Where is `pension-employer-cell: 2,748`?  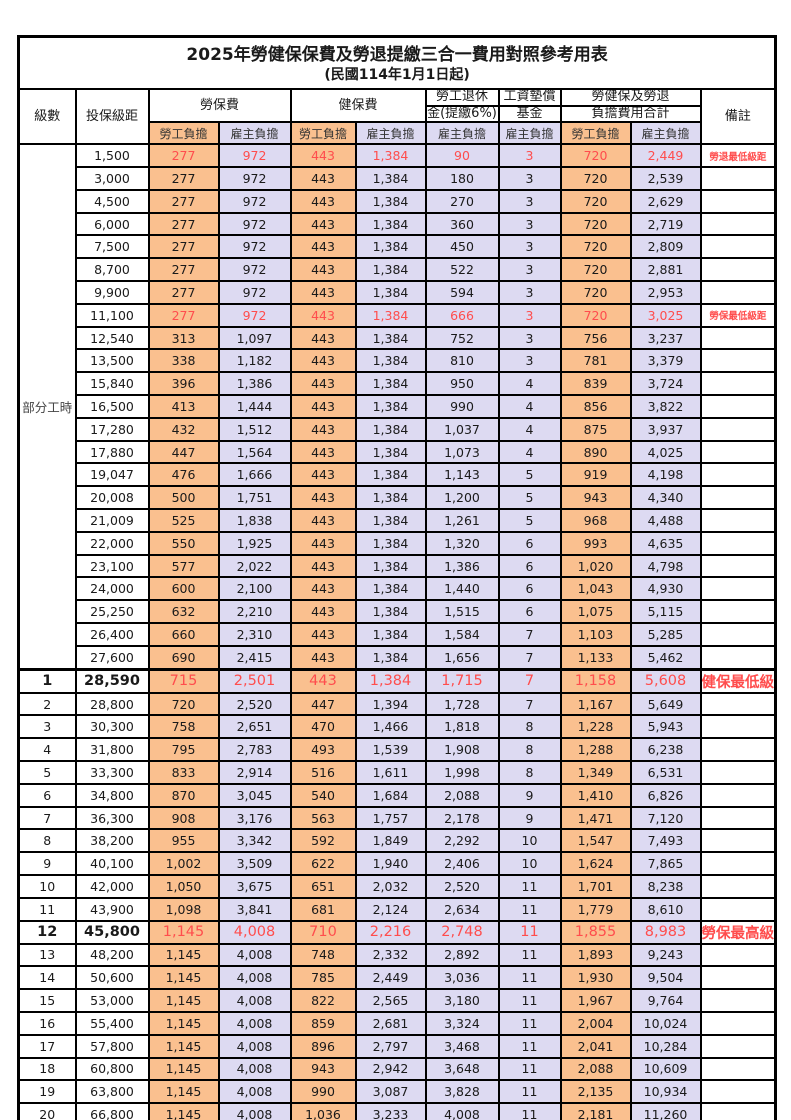 pension-employer-cell: 2,748 is located at coordinates (462, 932).